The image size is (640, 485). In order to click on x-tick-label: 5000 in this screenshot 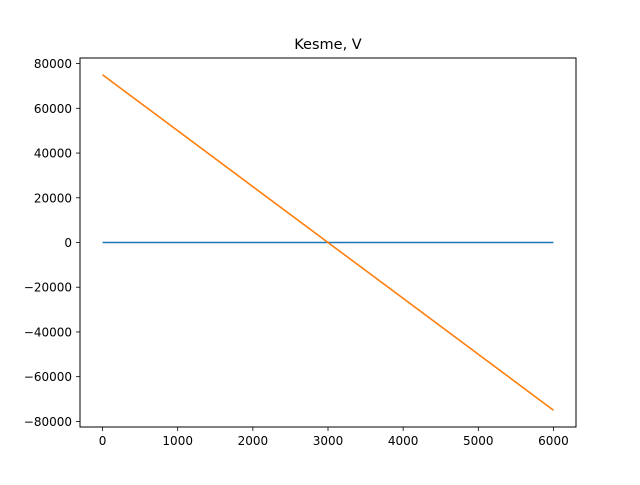, I will do `click(478, 441)`.